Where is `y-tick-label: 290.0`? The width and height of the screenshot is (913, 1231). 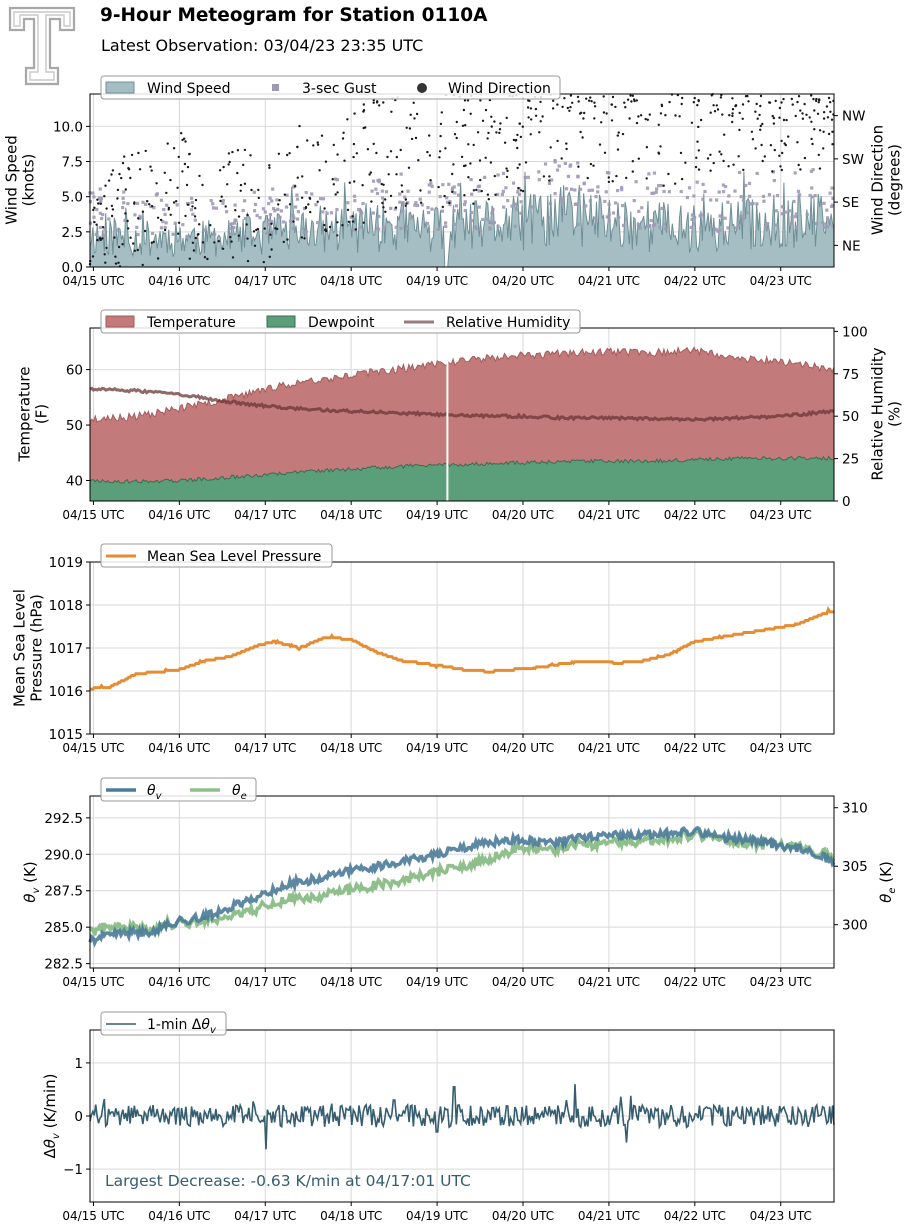
y-tick-label: 290.0 is located at coordinates (63, 855).